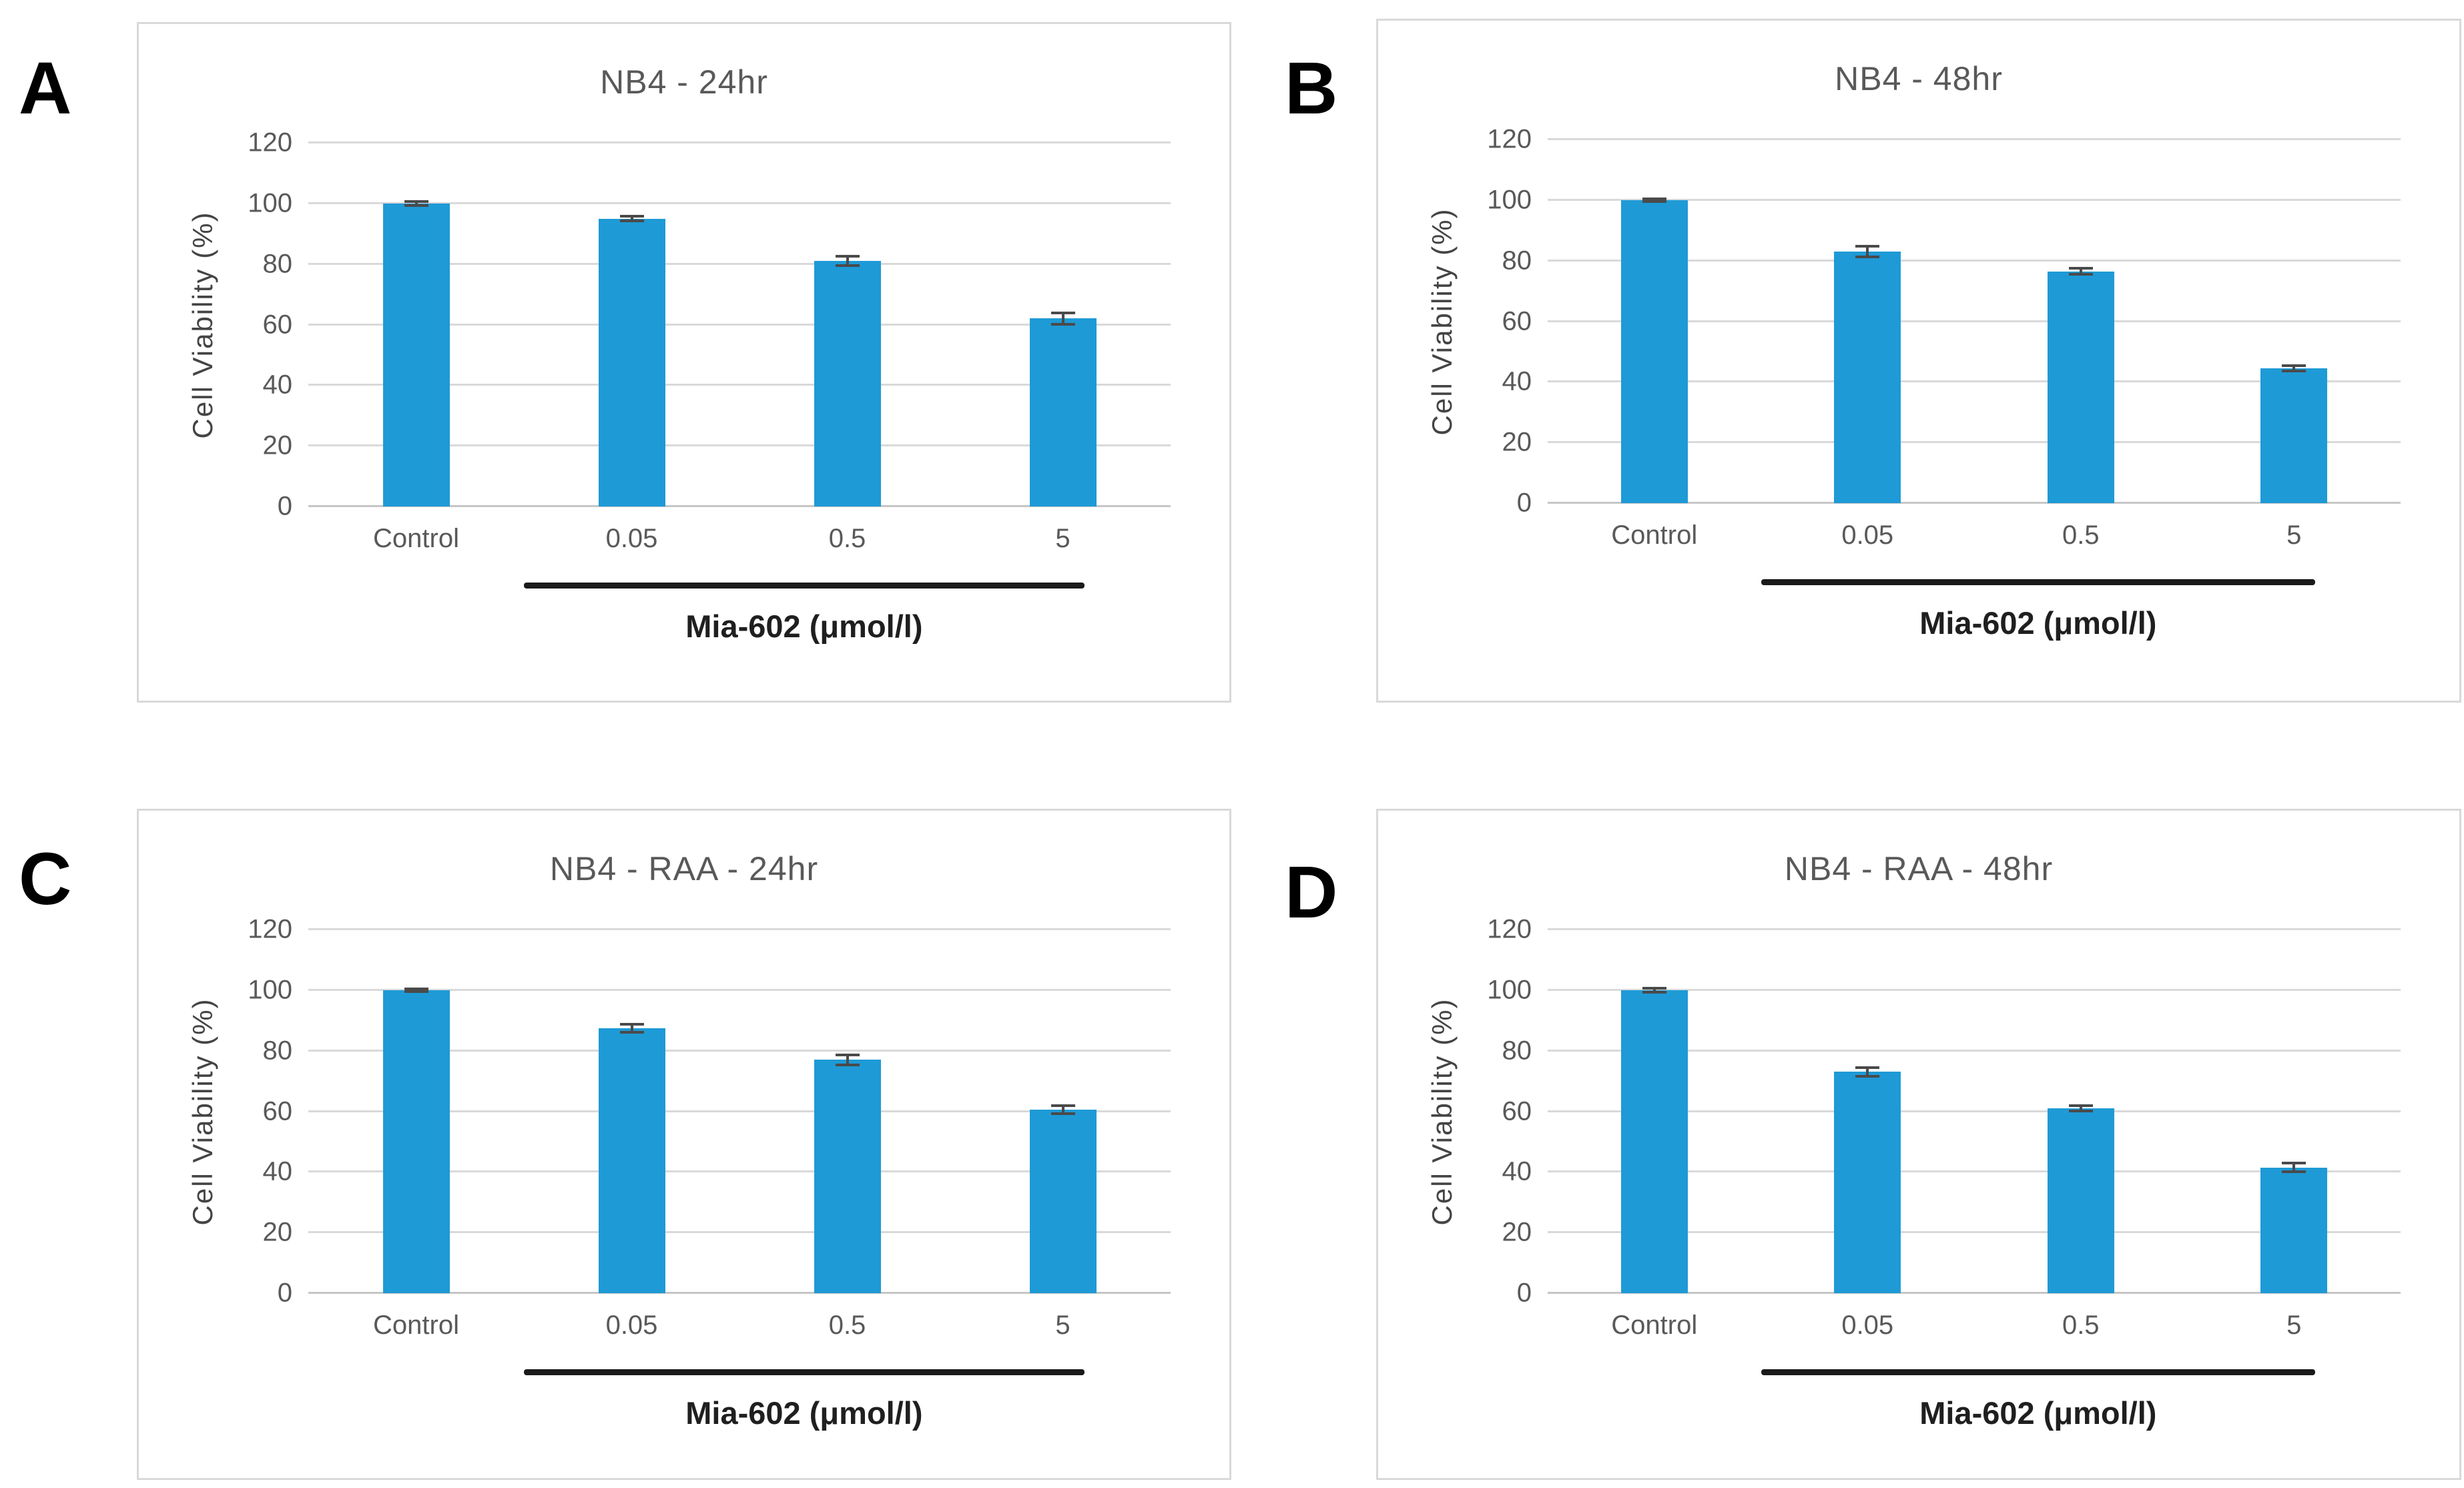 The height and width of the screenshot is (1488, 2464). Describe the element at coordinates (684, 868) in the screenshot. I see `chart-title: NB4 - RAA - 24hr` at that location.